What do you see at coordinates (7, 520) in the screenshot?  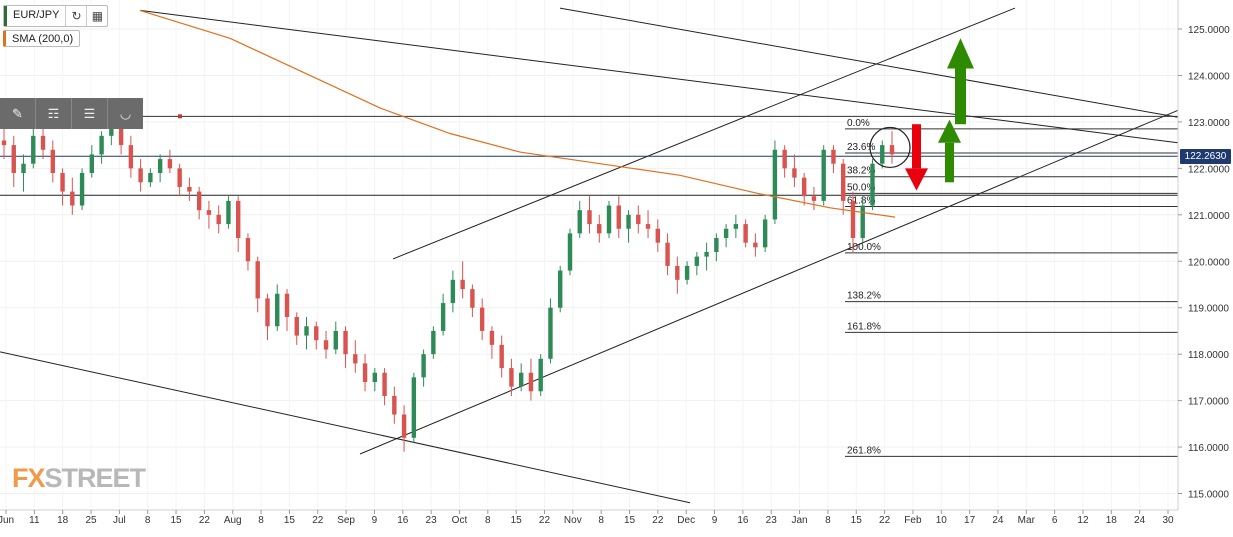 I see `x-tick-label: Jun` at bounding box center [7, 520].